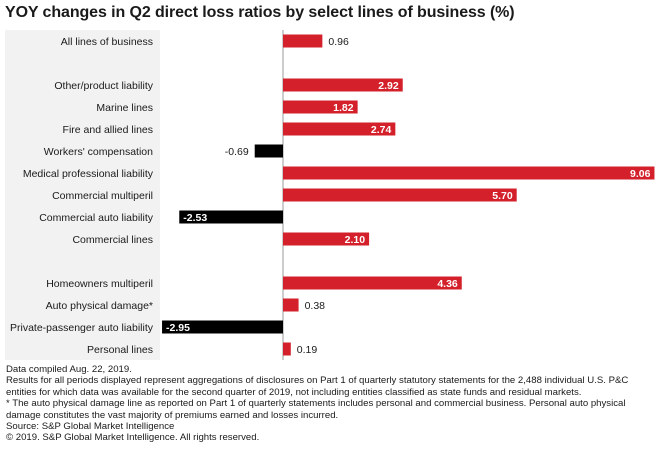 This screenshot has height=467, width=660. Describe the element at coordinates (107, 42) in the screenshot. I see `category-label-all-lines-of-business: All lines of business` at that location.